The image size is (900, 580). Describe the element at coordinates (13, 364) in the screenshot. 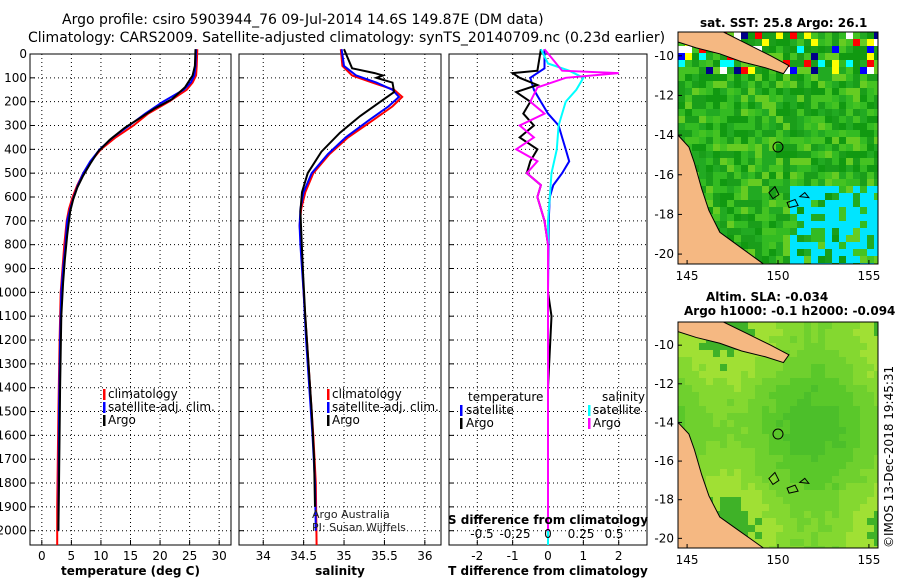

I see `y-tick-label: 1300` at that location.